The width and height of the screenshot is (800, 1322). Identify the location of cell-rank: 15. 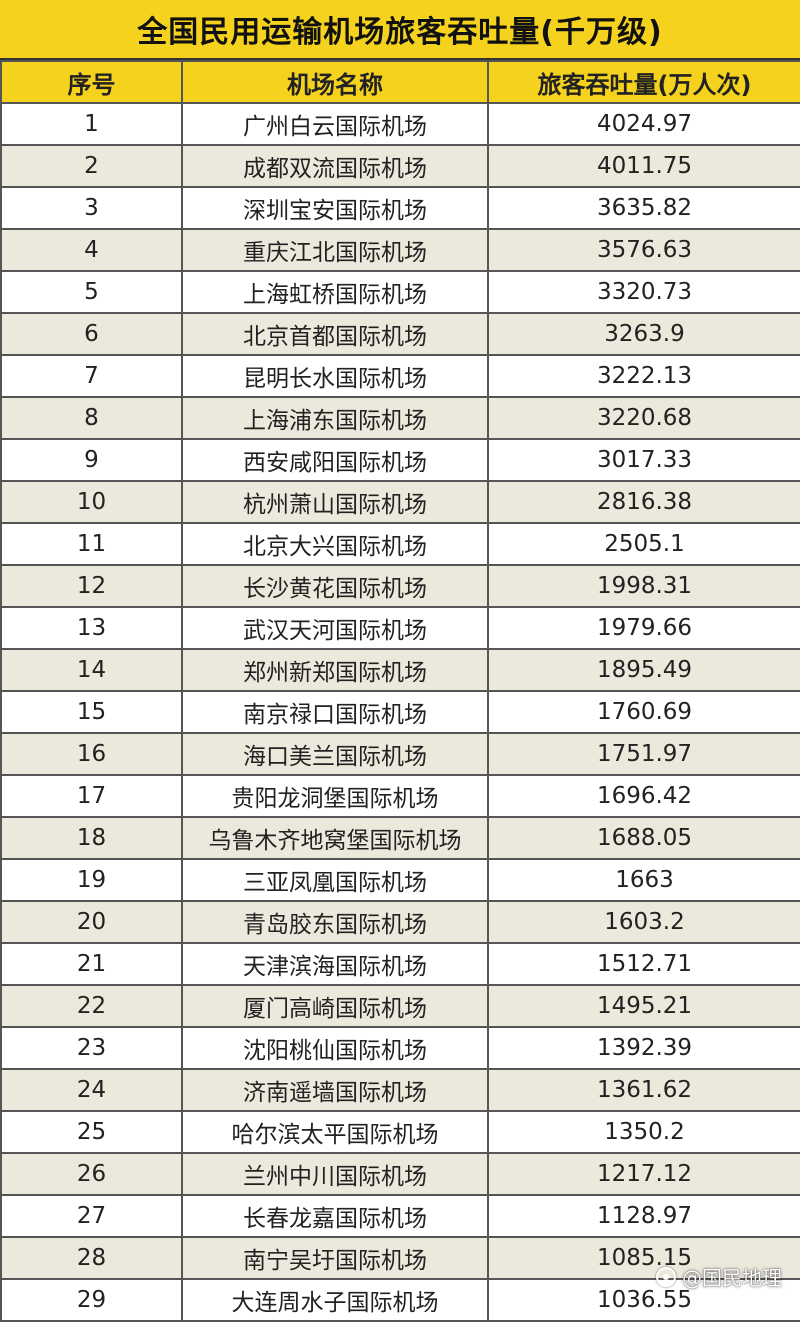
(91, 712).